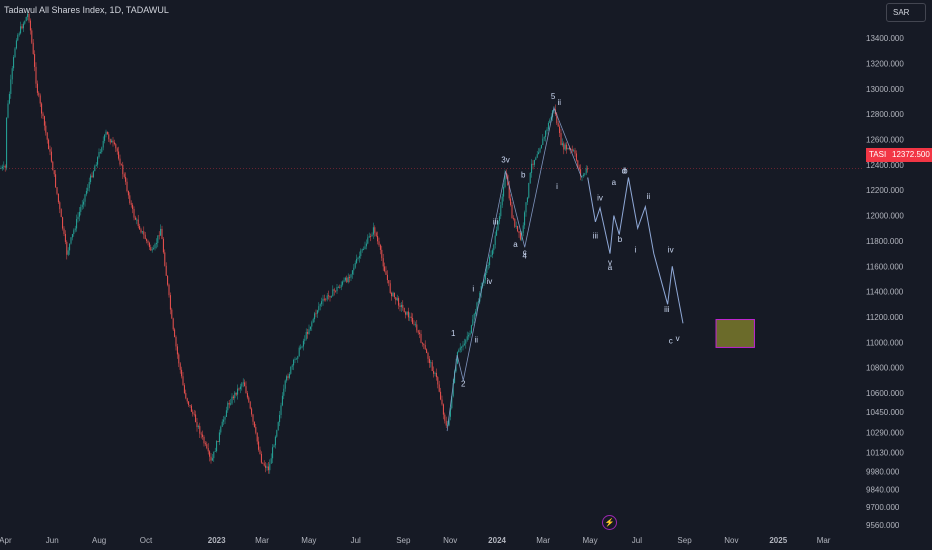 This screenshot has width=932, height=550. Describe the element at coordinates (885, 63) in the screenshot. I see `price-tick-label: 13200.000` at that location.